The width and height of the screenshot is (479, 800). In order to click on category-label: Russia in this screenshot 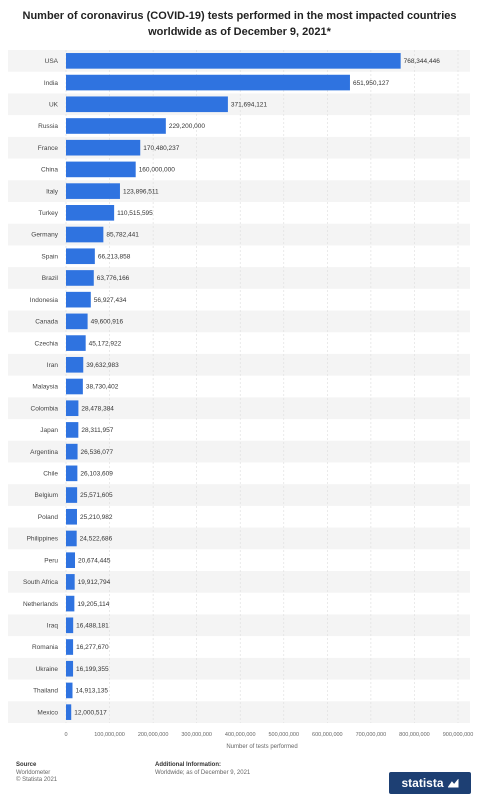, I will do `click(48, 126)`.